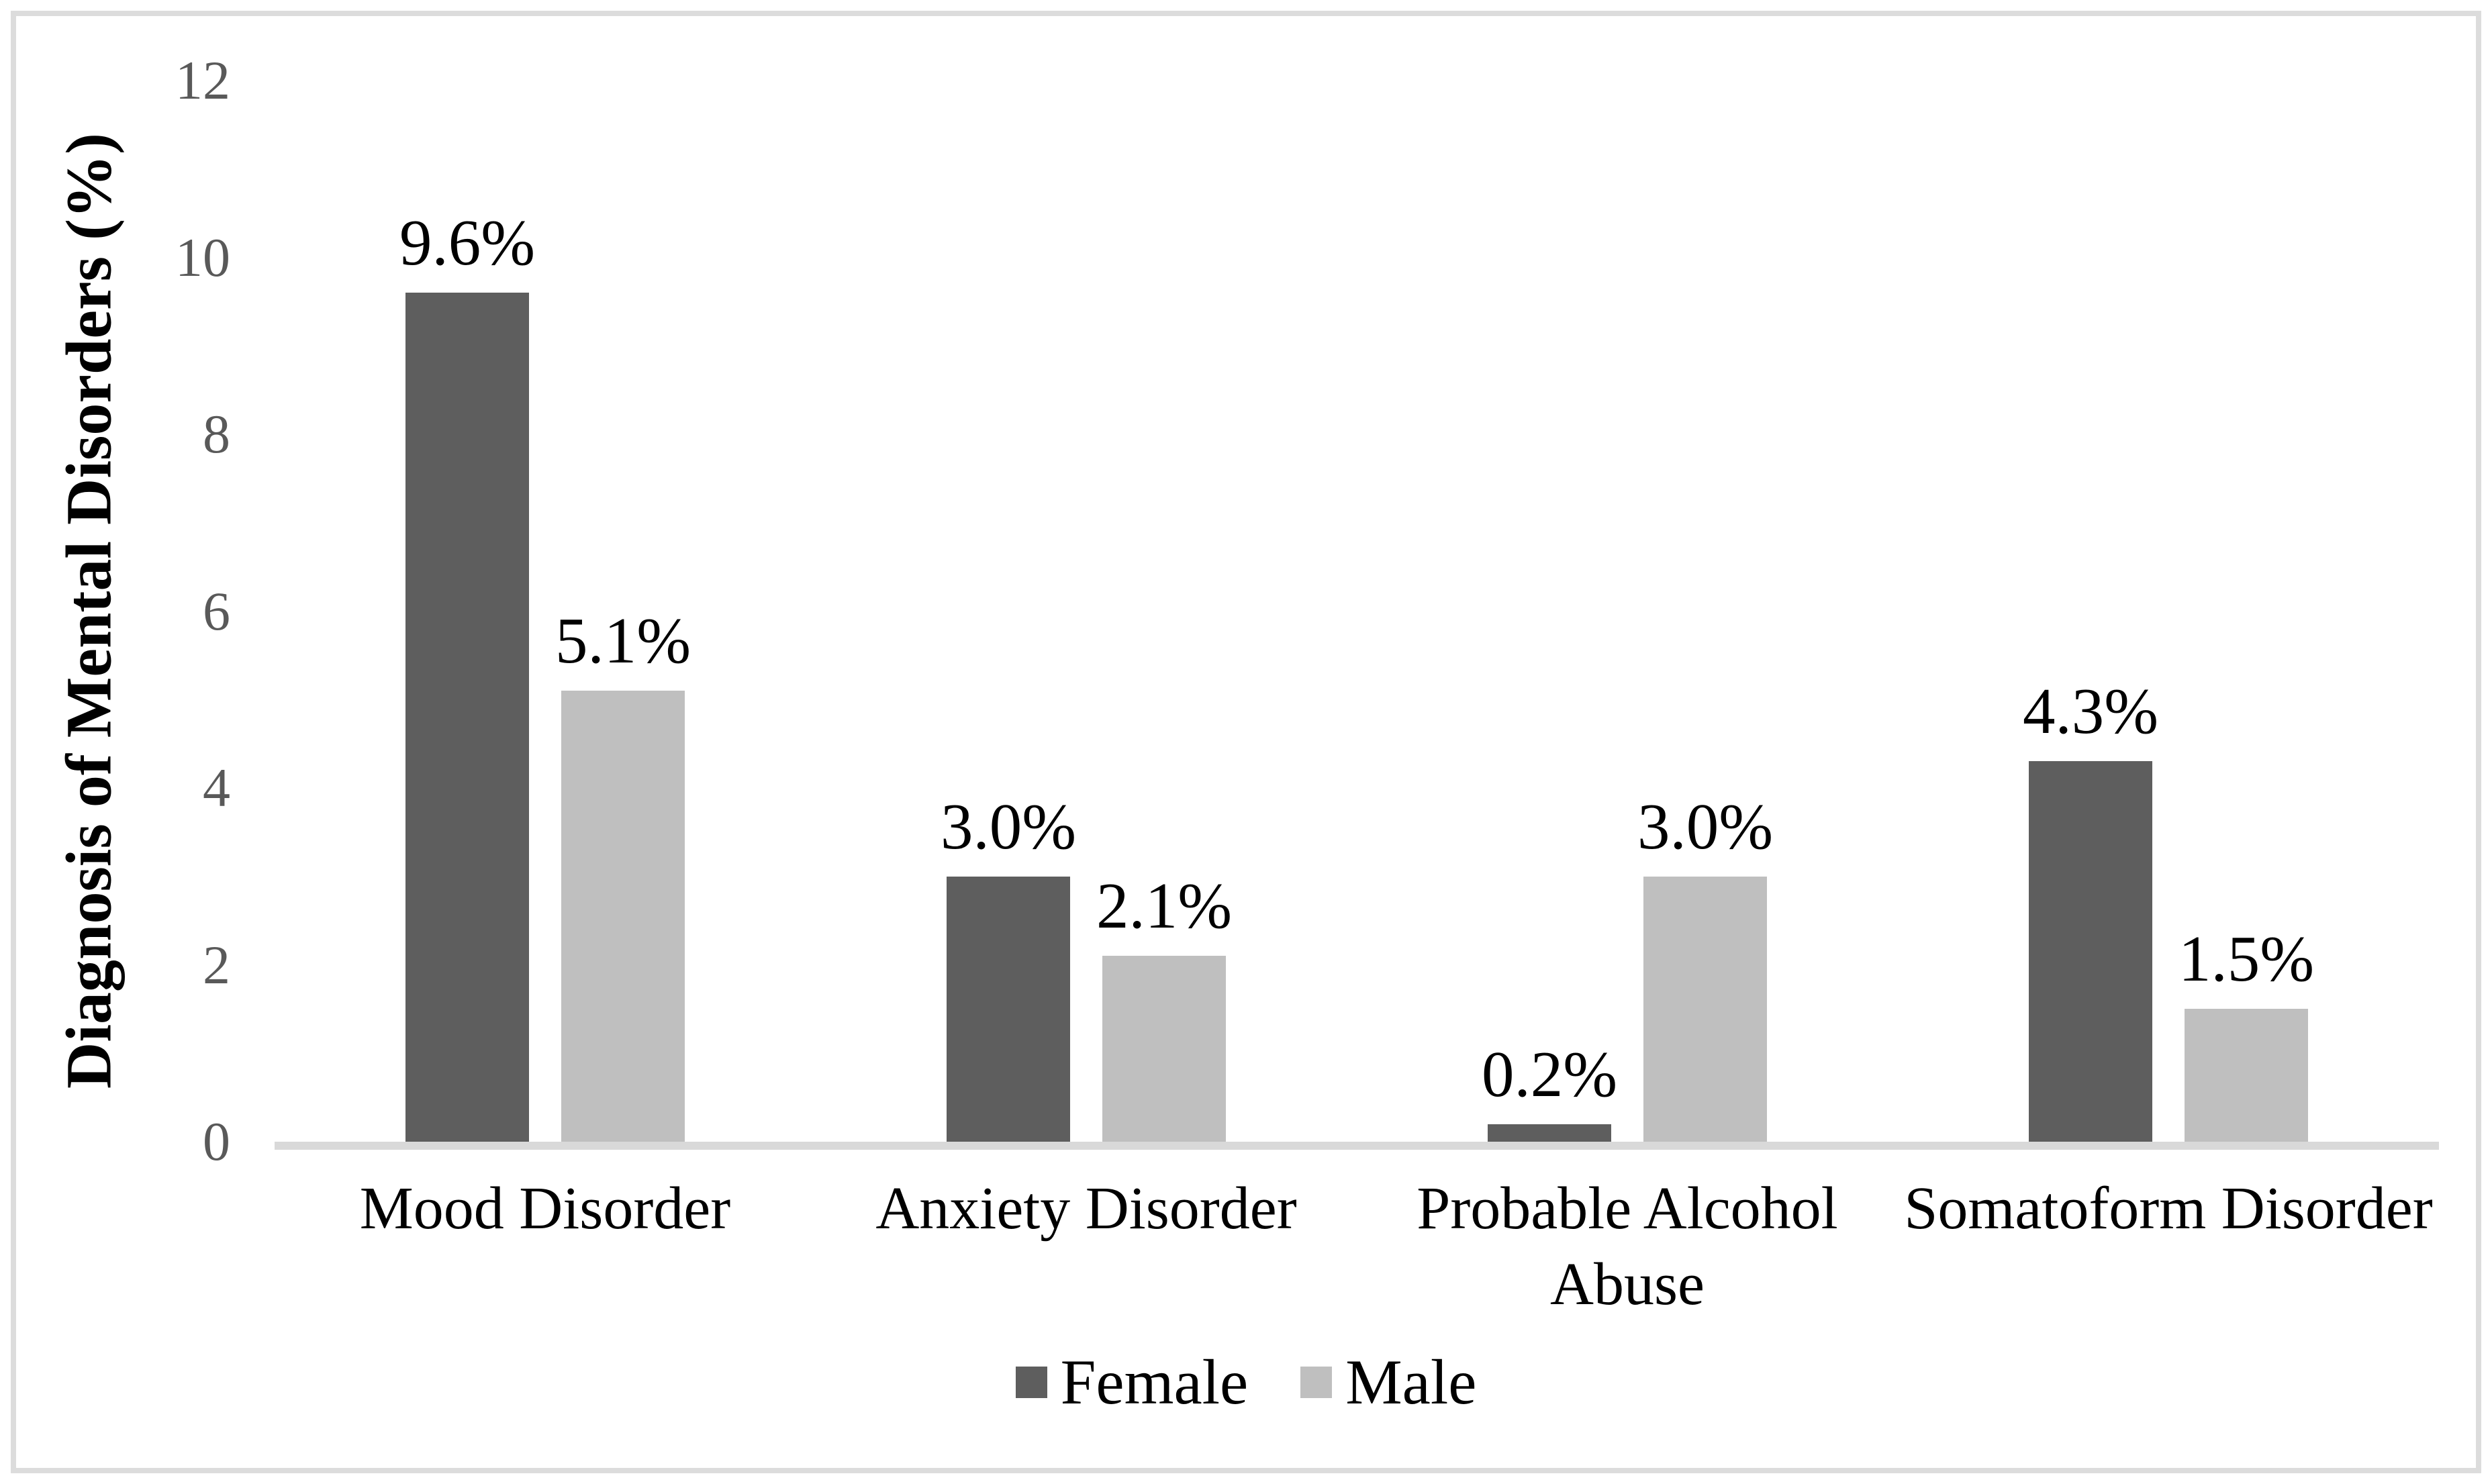 The width and height of the screenshot is (2492, 1484). What do you see at coordinates (1316, 1383) in the screenshot?
I see `legend-swatch-male` at bounding box center [1316, 1383].